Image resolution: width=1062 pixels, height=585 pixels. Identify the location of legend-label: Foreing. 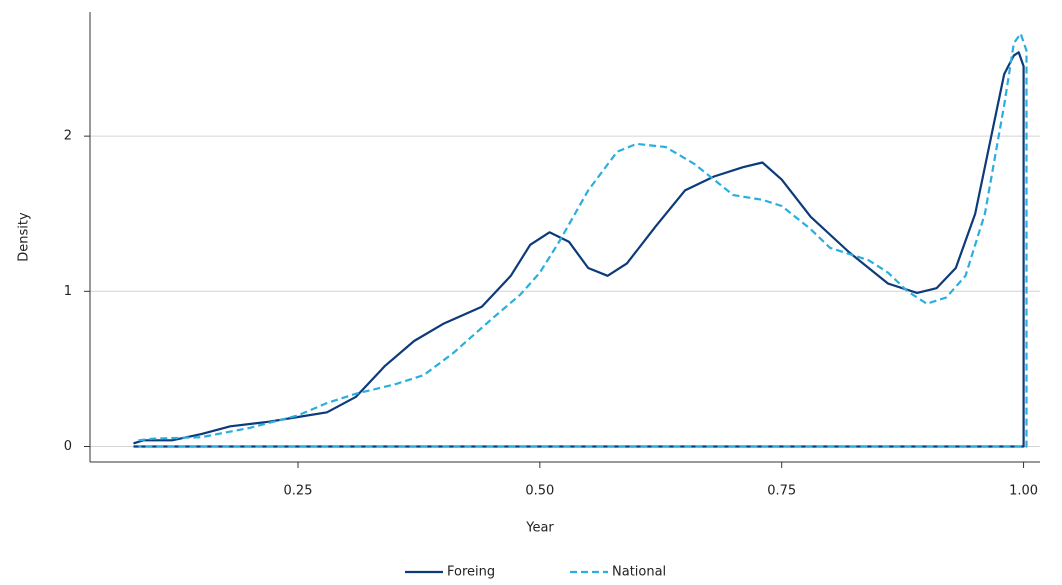
(471, 572).